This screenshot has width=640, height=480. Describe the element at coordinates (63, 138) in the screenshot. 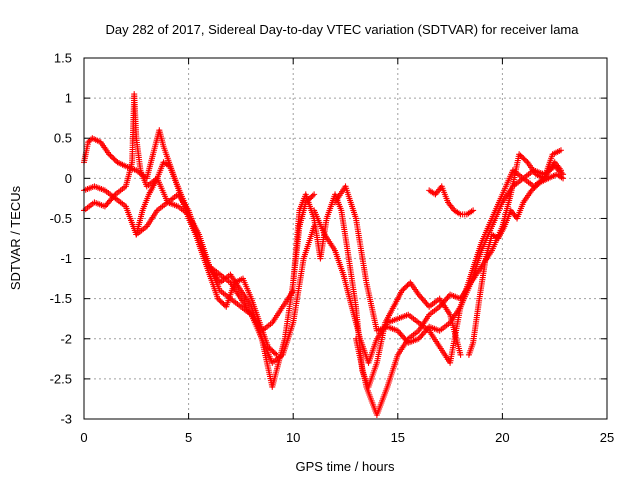

I see `y-tick-label: 0.5` at that location.